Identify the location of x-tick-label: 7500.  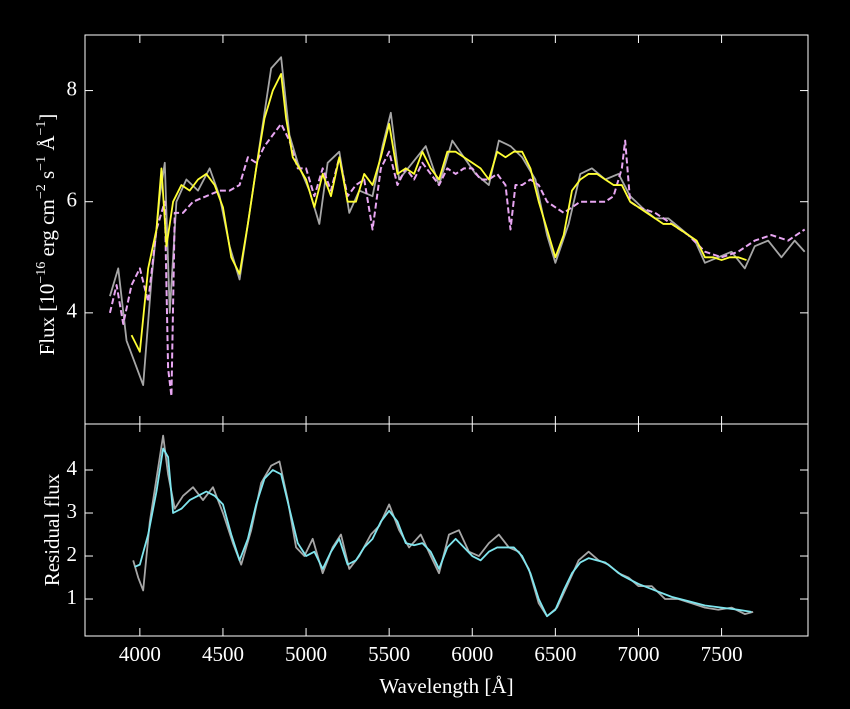
(722, 654).